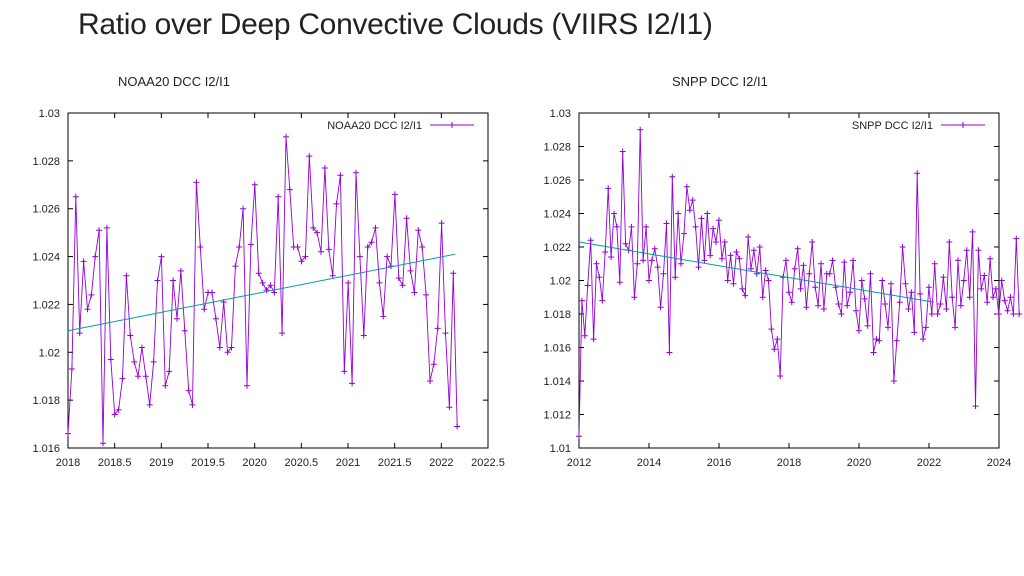 The width and height of the screenshot is (1024, 576). What do you see at coordinates (557, 181) in the screenshot?
I see `snpp-ytick-label: 1.026` at bounding box center [557, 181].